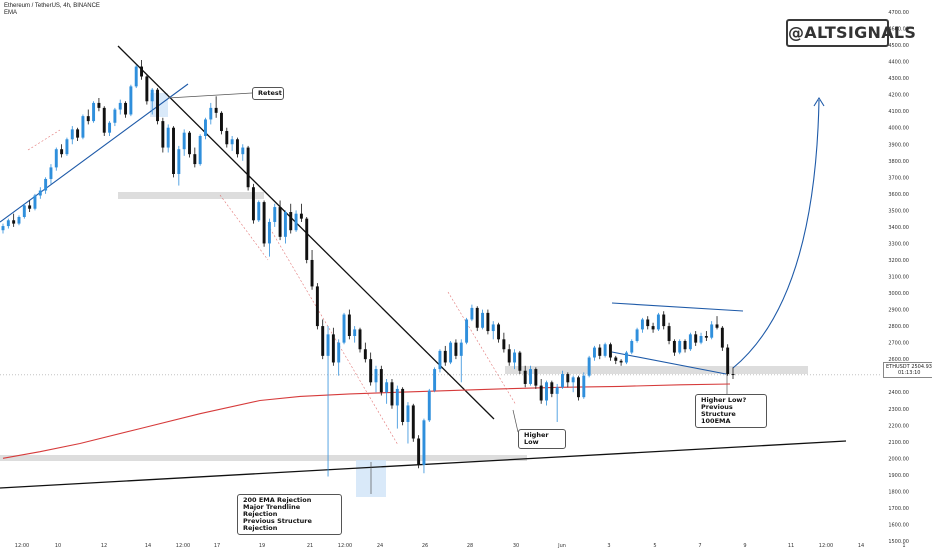 The image size is (932, 555). What do you see at coordinates (516, 546) in the screenshot?
I see `x-tick-label: 30` at bounding box center [516, 546].